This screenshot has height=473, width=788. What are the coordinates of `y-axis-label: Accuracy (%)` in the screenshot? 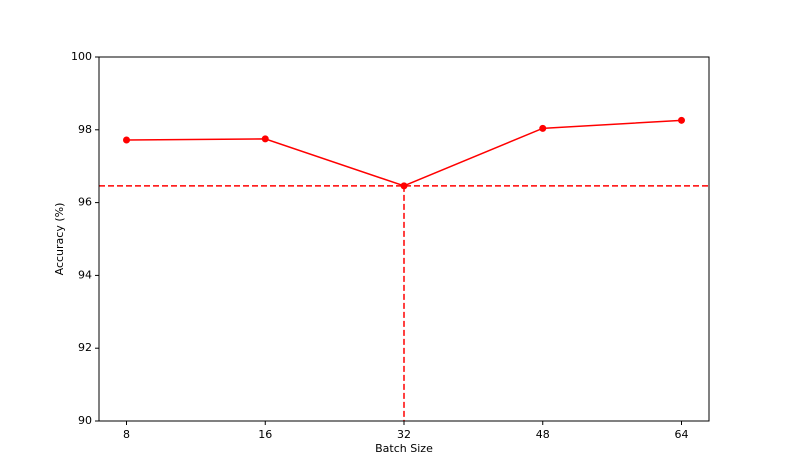 It's located at (59, 239).